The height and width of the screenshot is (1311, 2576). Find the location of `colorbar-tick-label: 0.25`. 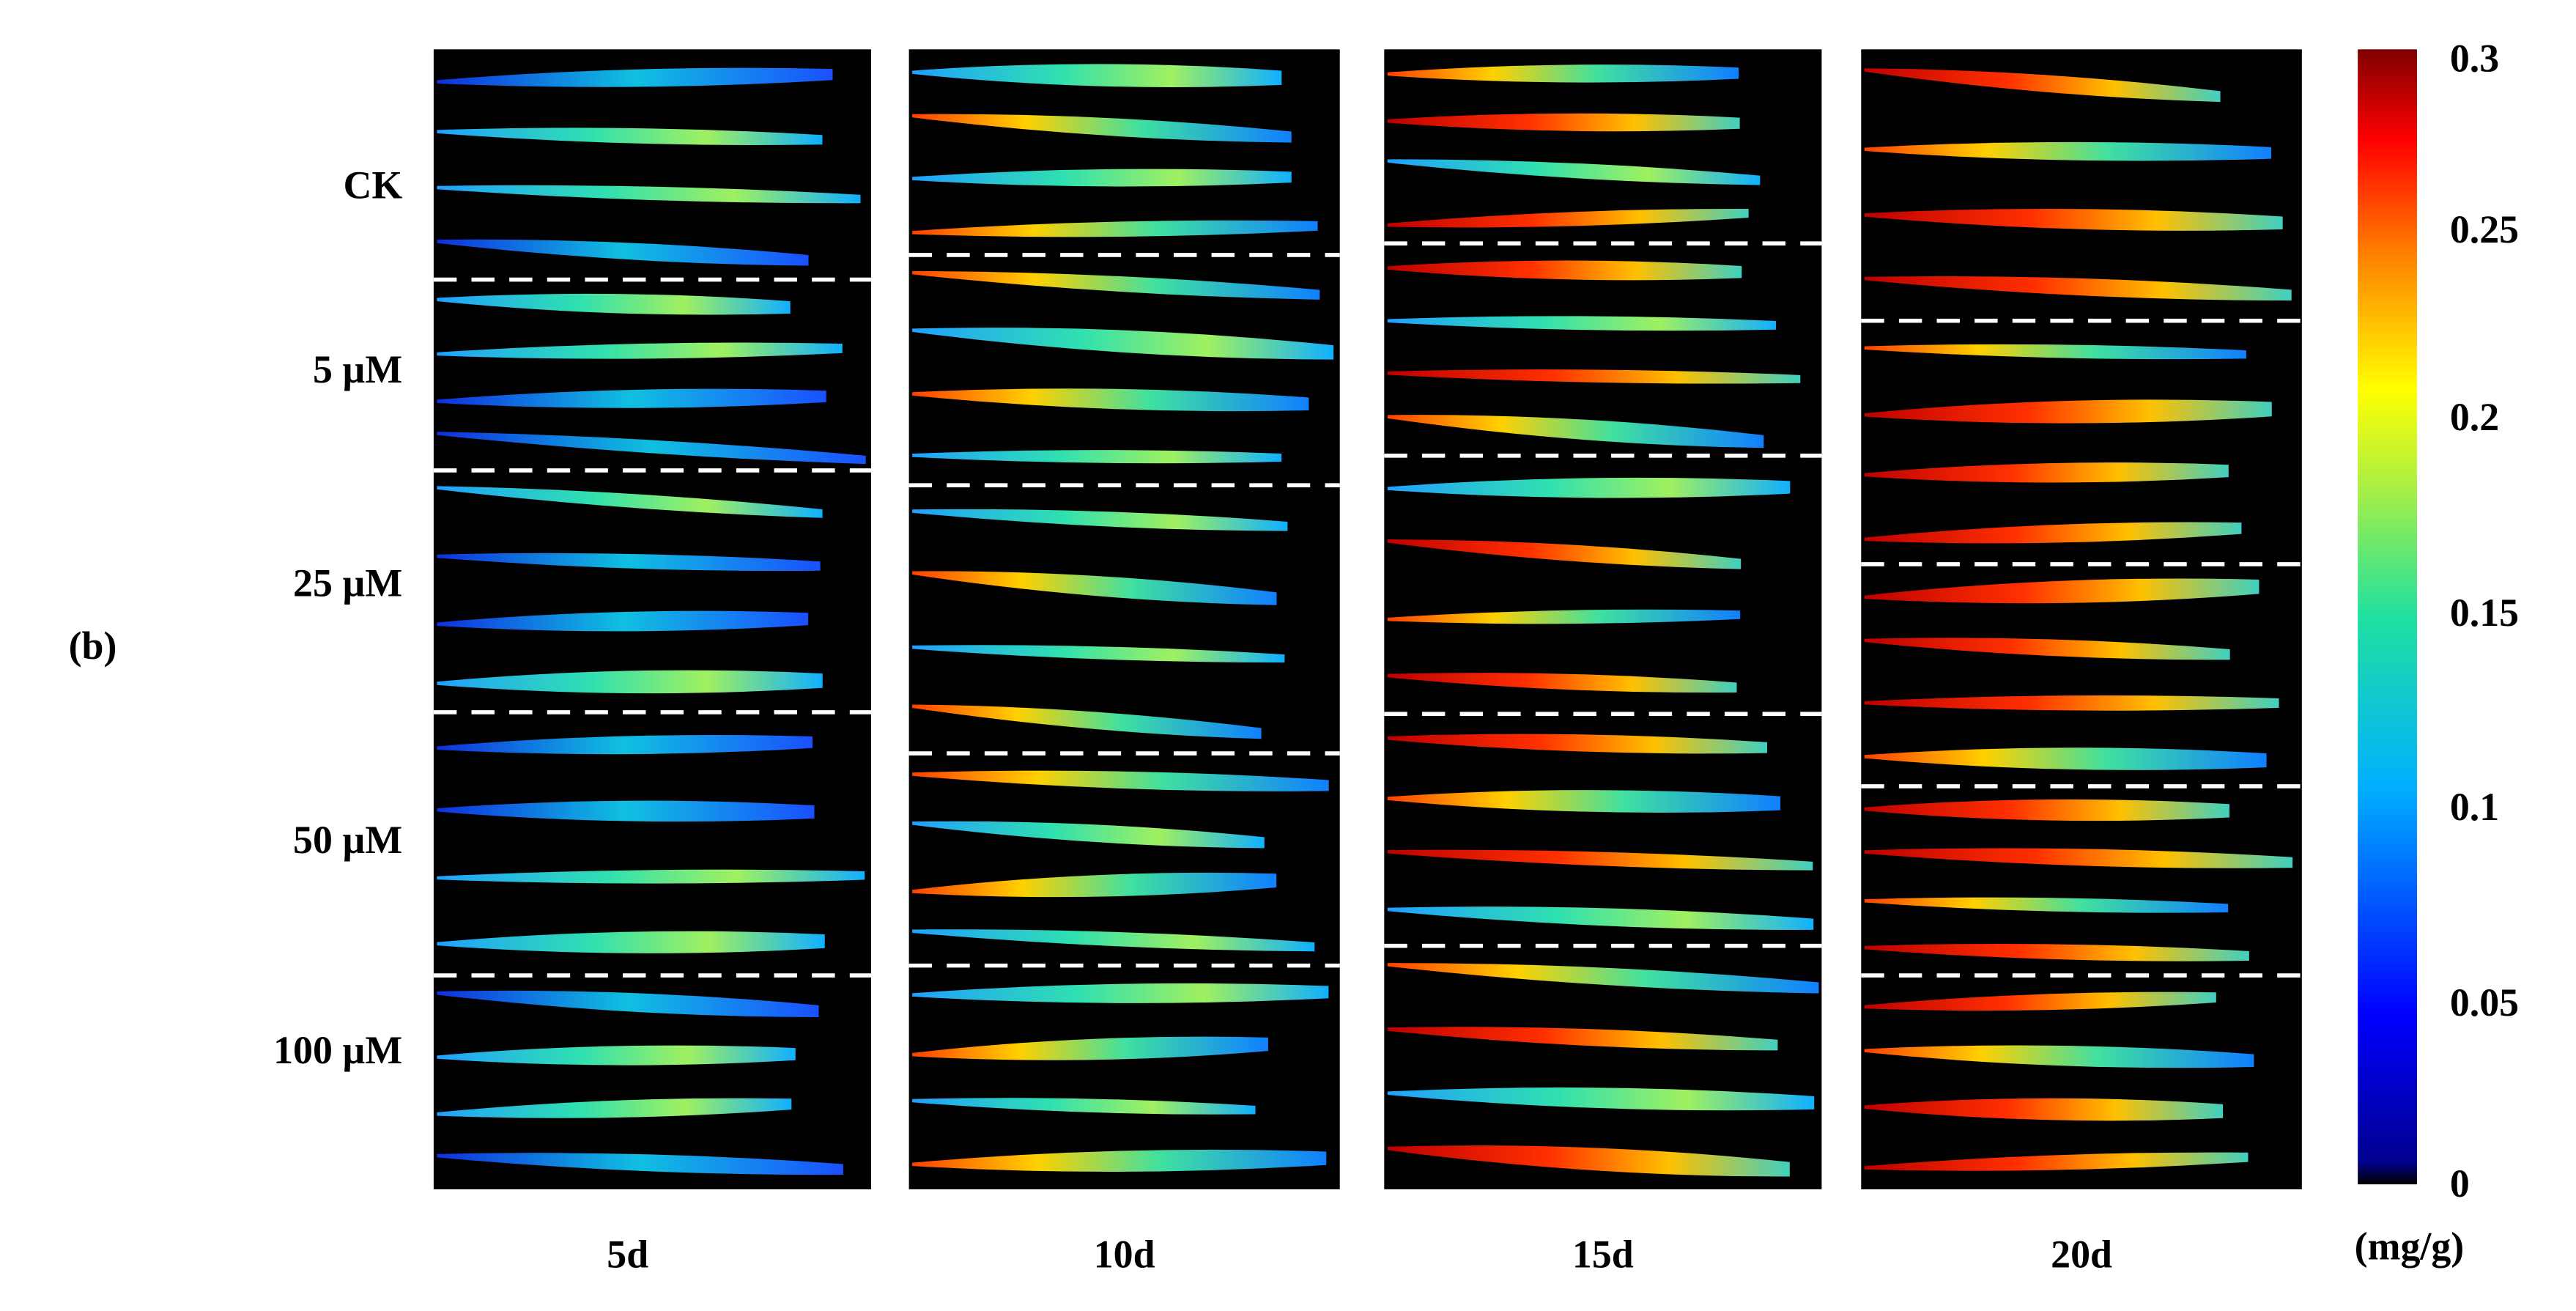

colorbar-tick-label: 0.25 is located at coordinates (2484, 229).